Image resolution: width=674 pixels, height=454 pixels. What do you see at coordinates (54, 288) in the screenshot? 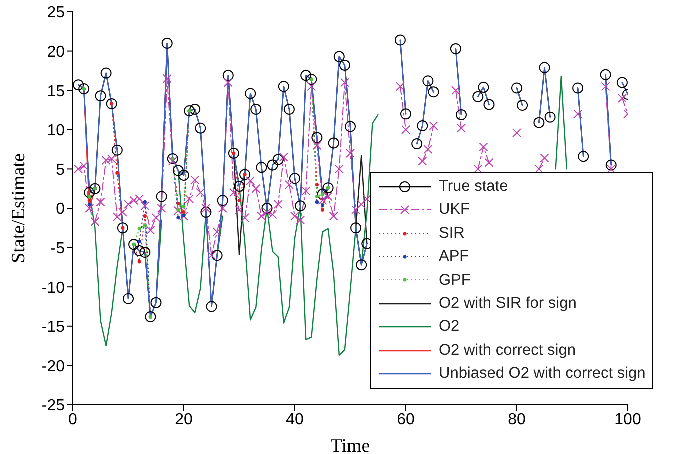
I see `y-tick-label: -10` at bounding box center [54, 288].